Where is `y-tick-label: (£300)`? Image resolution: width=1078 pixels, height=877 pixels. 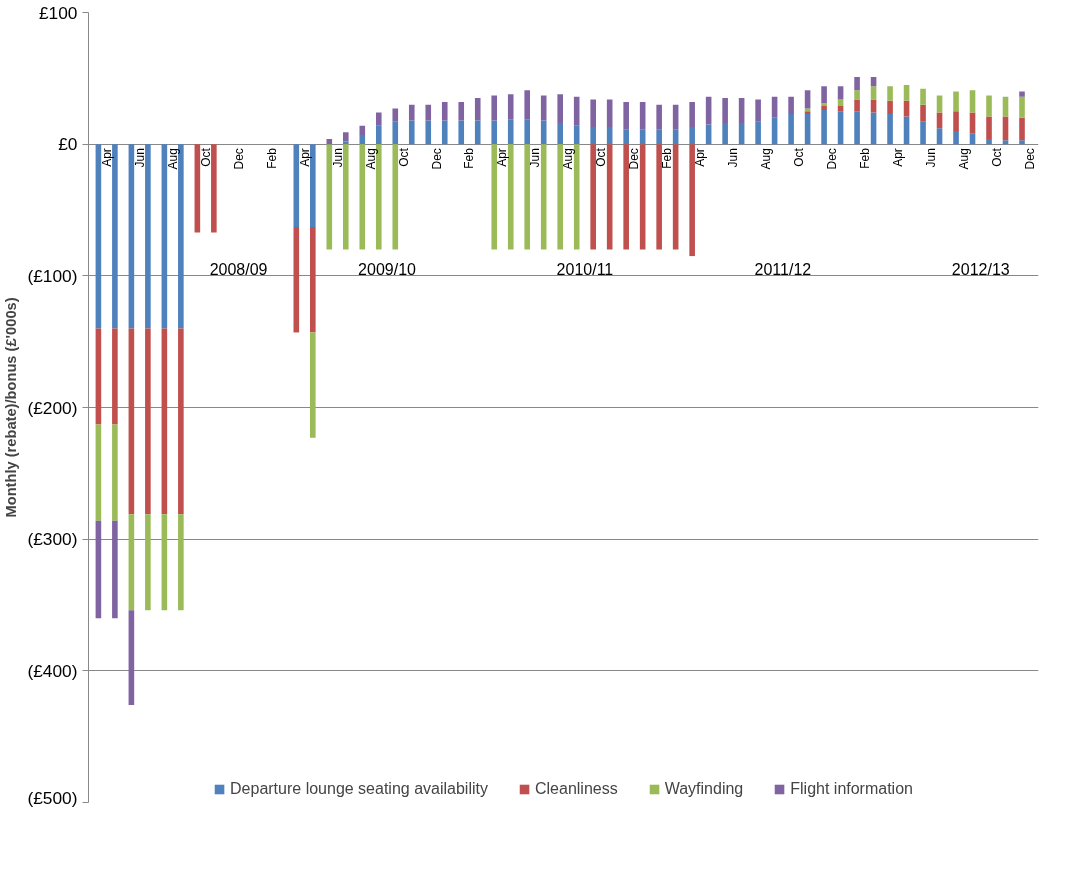 y-tick-label: (£300) is located at coordinates (52, 539).